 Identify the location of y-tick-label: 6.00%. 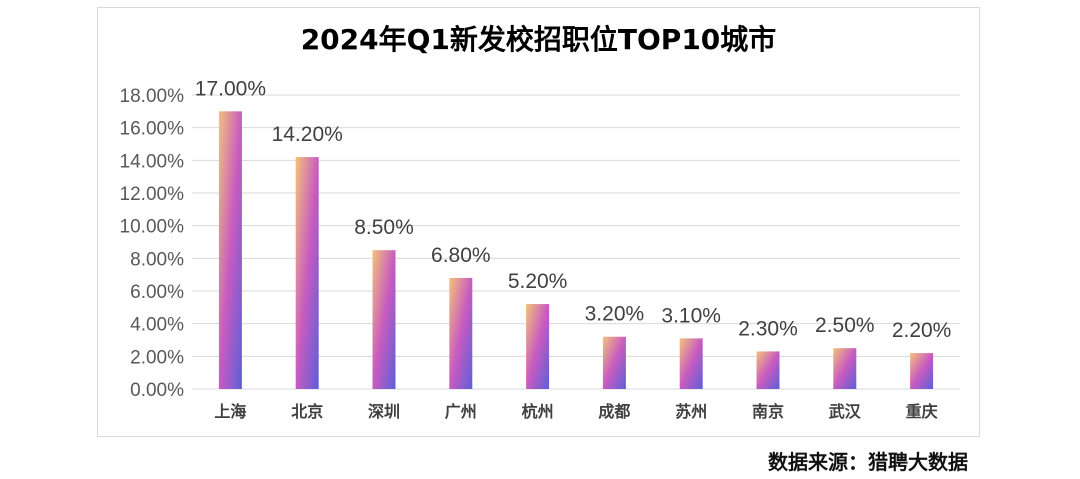
(157, 292).